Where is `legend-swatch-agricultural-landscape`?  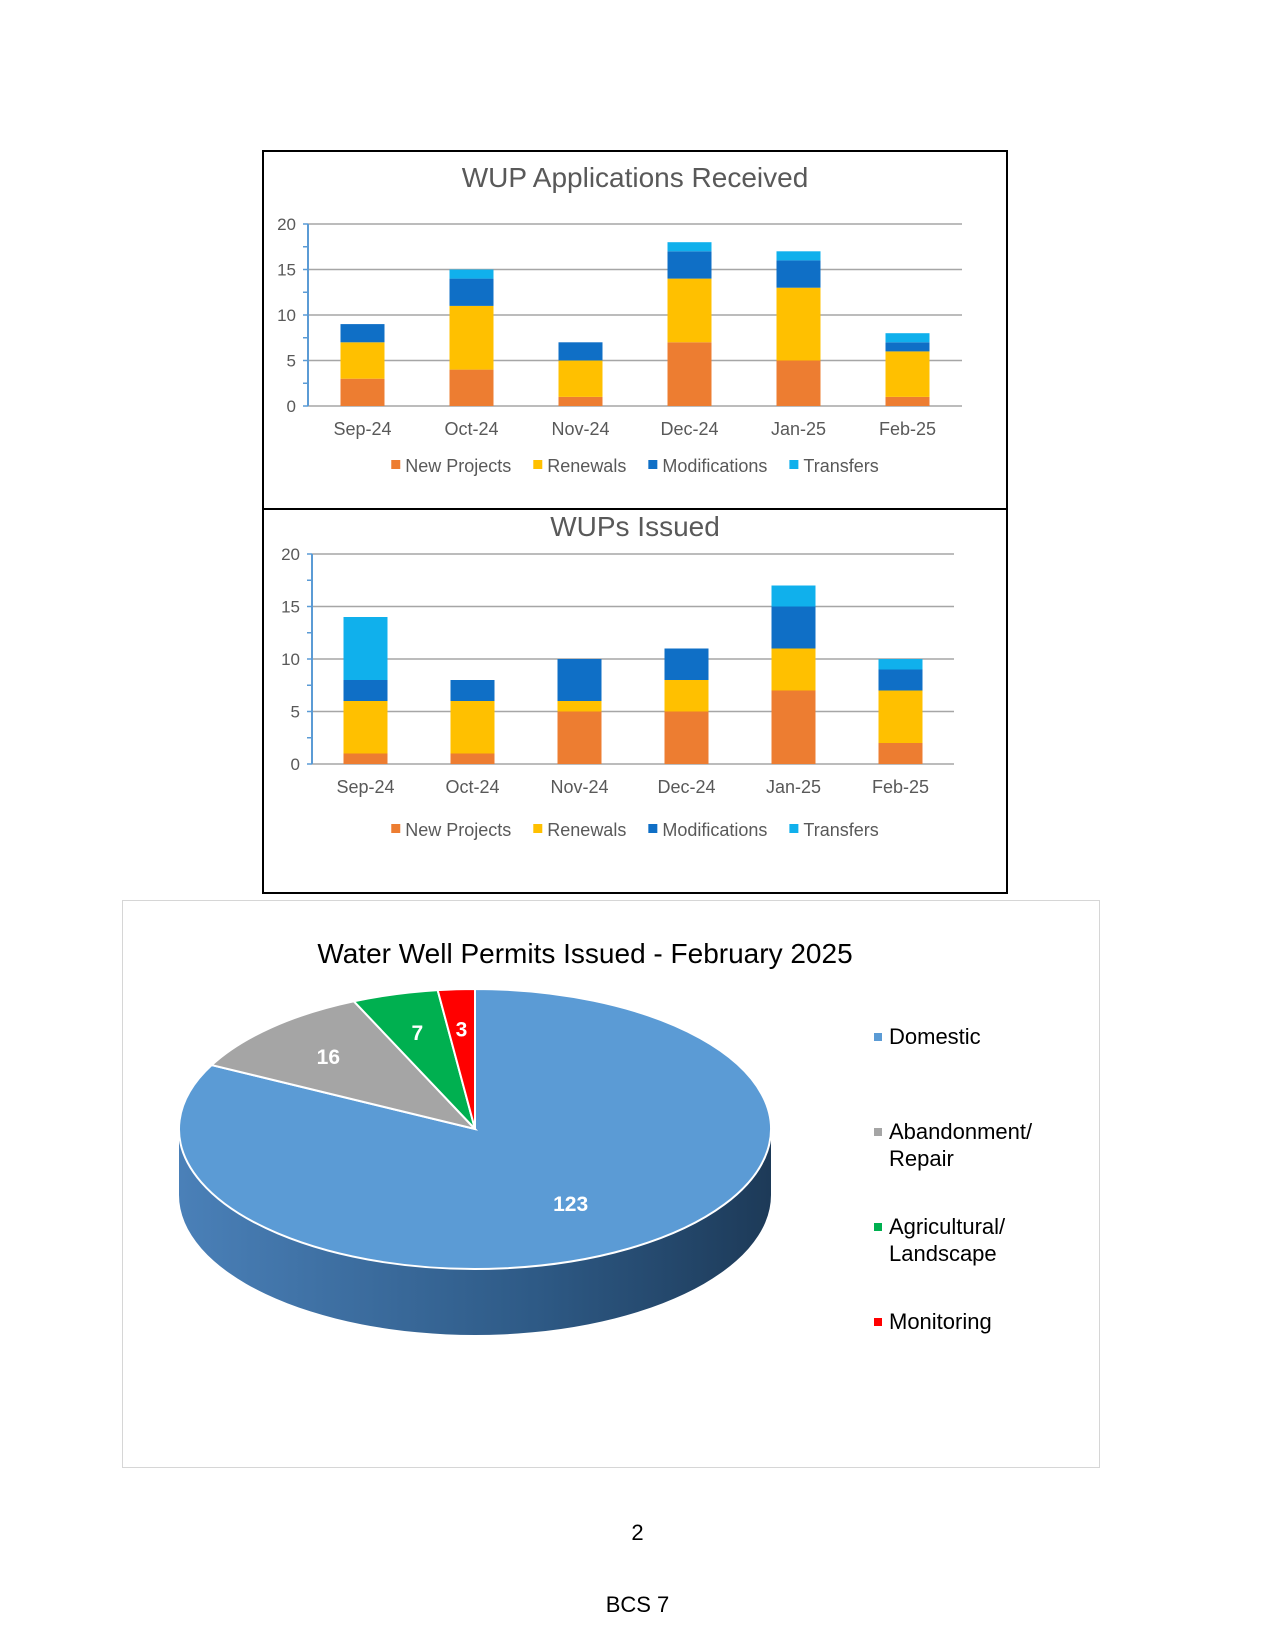
legend-swatch-agricultural-landscape is located at coordinates (878, 1227).